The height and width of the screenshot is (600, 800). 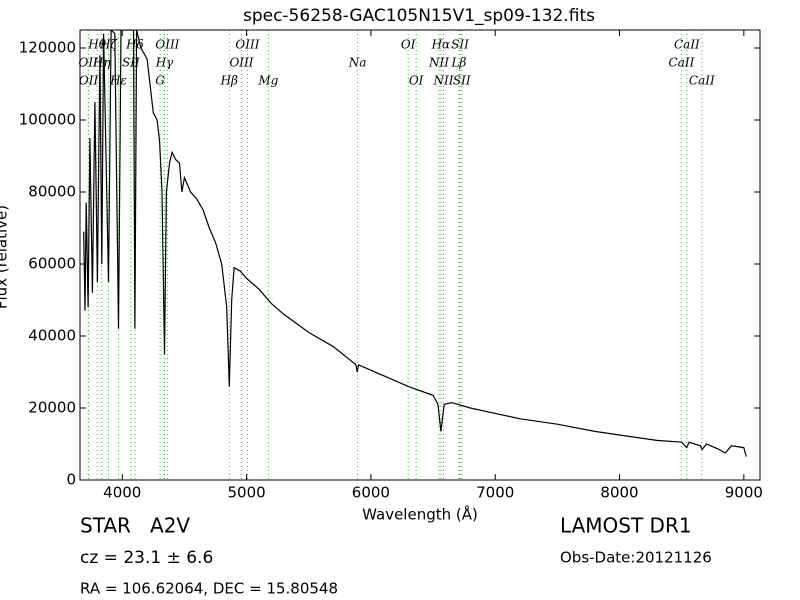 What do you see at coordinates (636, 558) in the screenshot?
I see `obs-date: Obs-Date:20121126` at bounding box center [636, 558].